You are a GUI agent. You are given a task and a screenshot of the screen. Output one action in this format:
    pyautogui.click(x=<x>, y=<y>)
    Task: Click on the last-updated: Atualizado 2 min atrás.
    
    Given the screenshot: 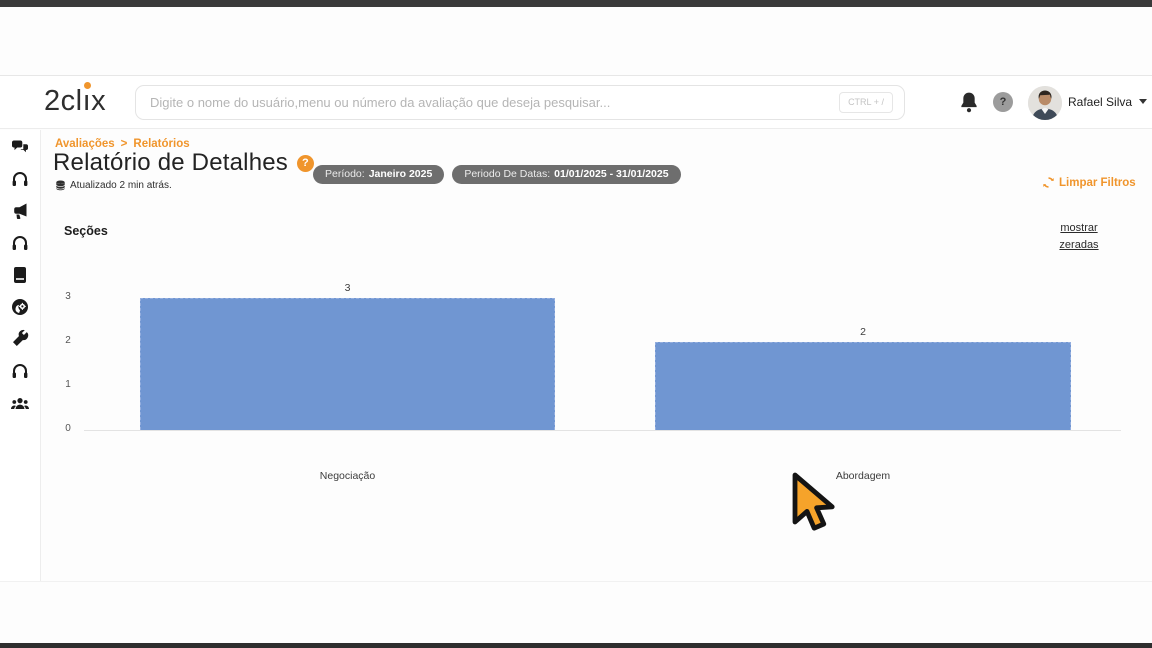 What is the action you would take?
    pyautogui.click(x=113, y=185)
    